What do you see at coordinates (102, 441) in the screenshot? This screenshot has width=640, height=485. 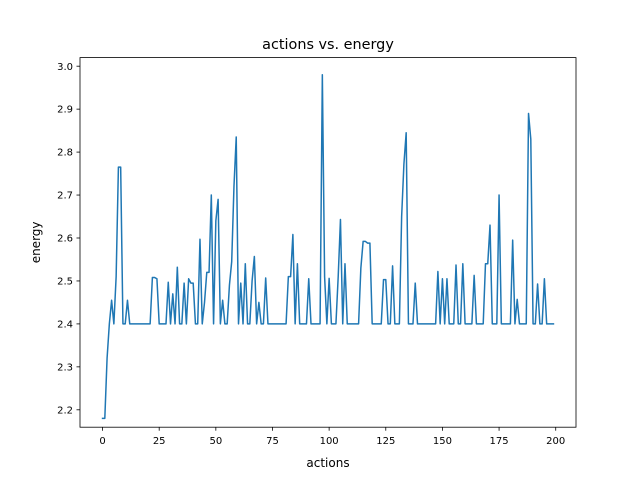 I see `x-tick-label: 0` at bounding box center [102, 441].